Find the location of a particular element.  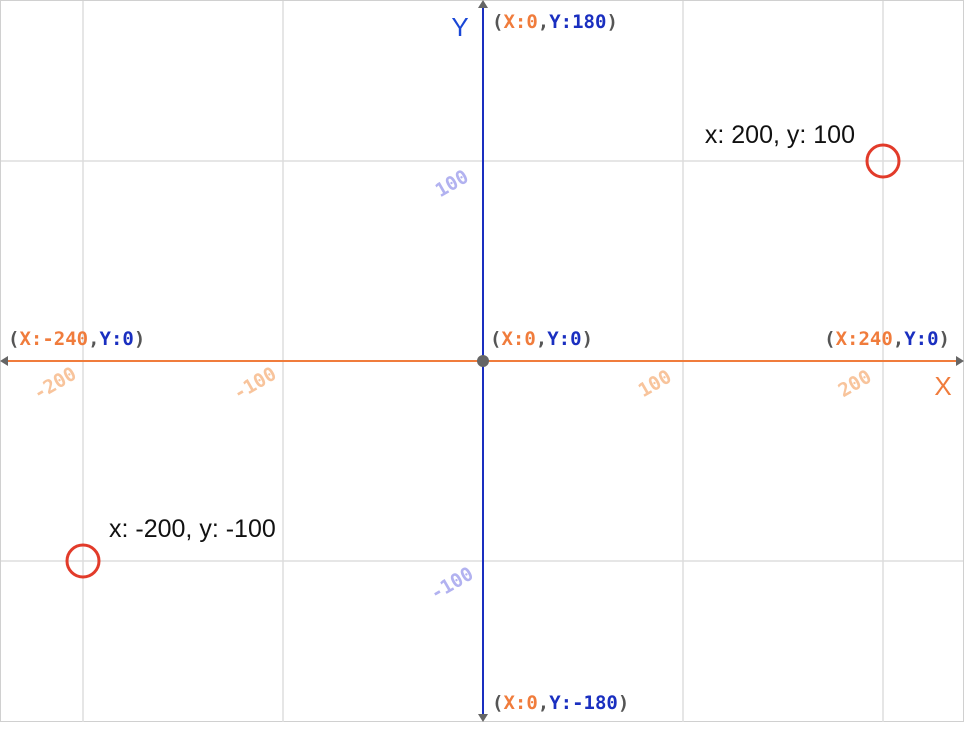

coord-label-right: (X:240,Y:0) is located at coordinates (887, 339).